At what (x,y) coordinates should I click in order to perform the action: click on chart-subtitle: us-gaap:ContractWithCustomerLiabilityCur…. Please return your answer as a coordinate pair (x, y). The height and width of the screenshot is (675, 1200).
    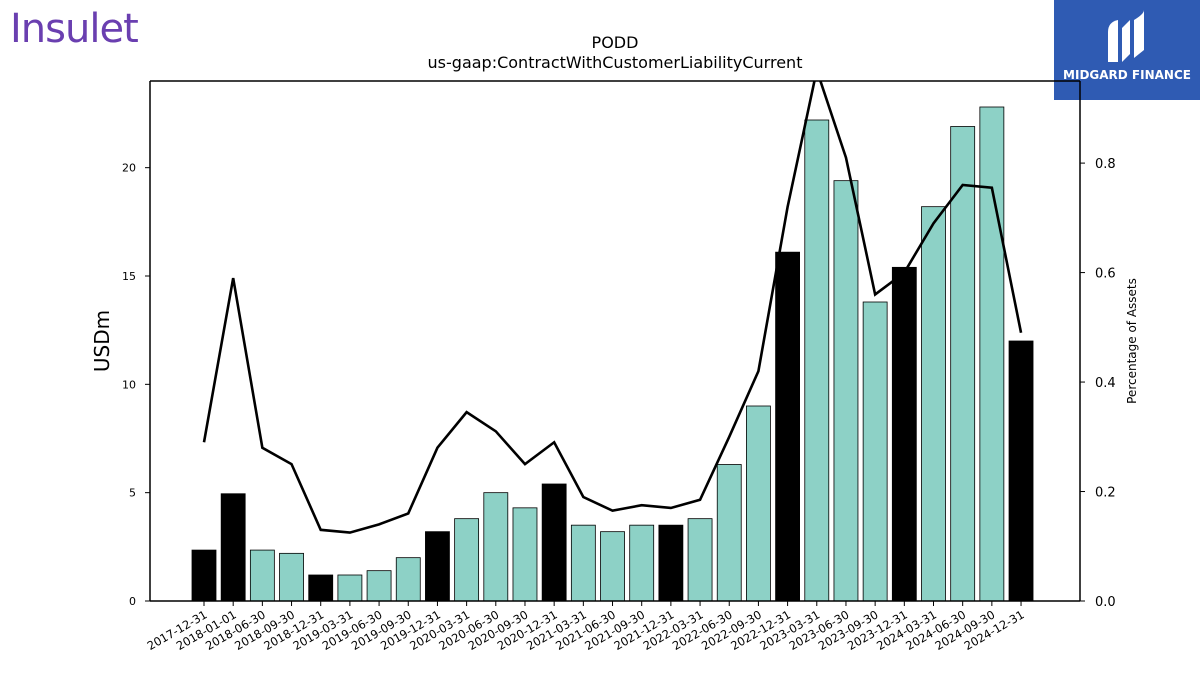
    Looking at the image, I should click on (615, 62).